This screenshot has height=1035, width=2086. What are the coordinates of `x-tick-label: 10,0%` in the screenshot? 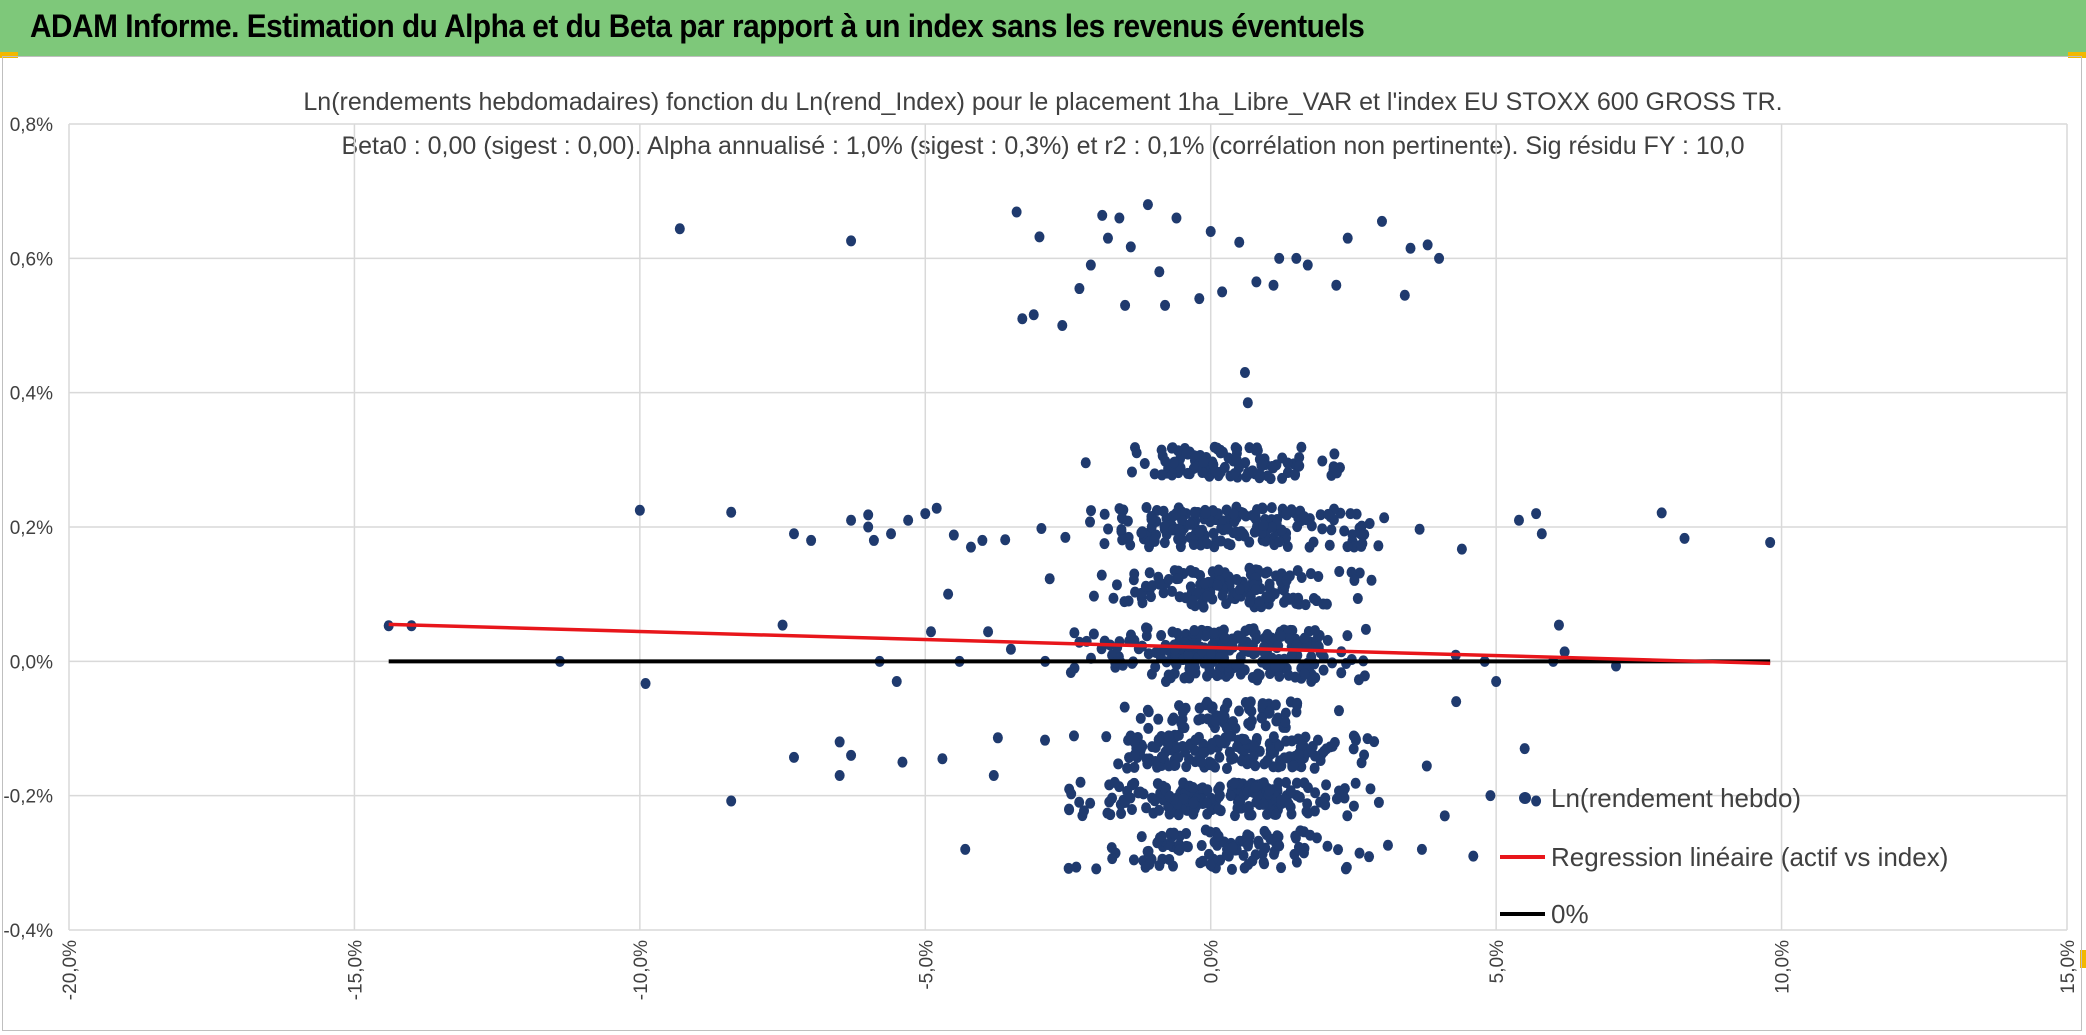 It's located at (1783, 967).